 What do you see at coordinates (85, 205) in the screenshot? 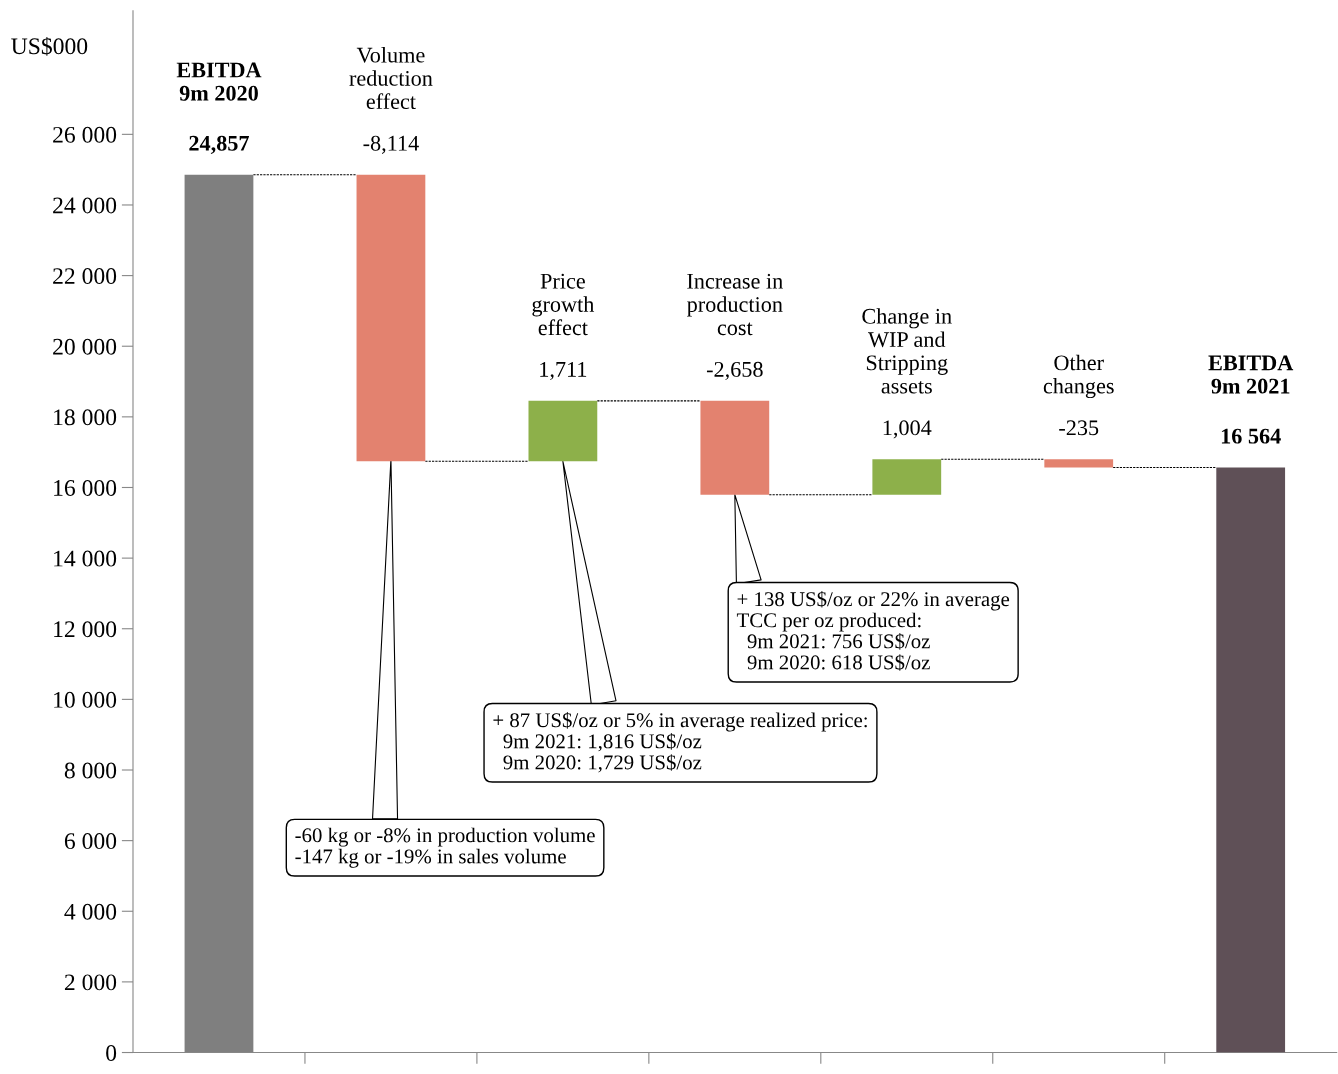
I see `y-tick-label: 24 000` at bounding box center [85, 205].